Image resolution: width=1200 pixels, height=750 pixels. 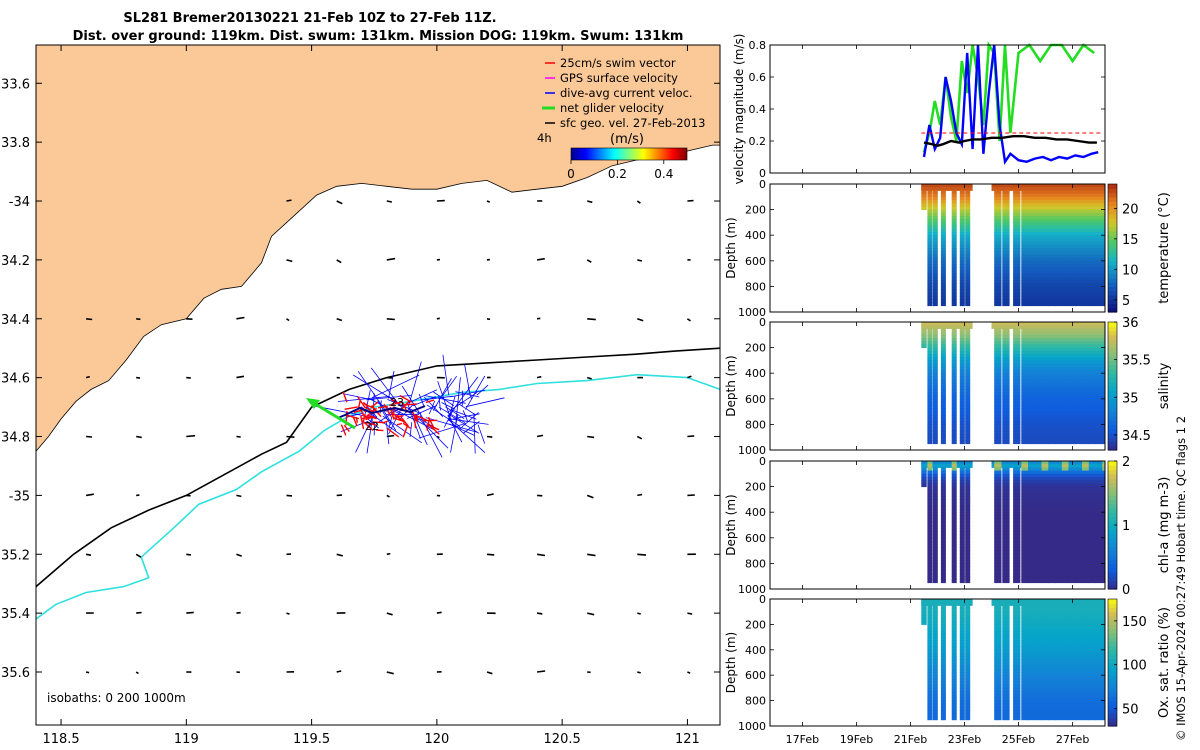 What do you see at coordinates (617, 174) in the screenshot?
I see `colorbar-tick-label: 0.2` at bounding box center [617, 174].